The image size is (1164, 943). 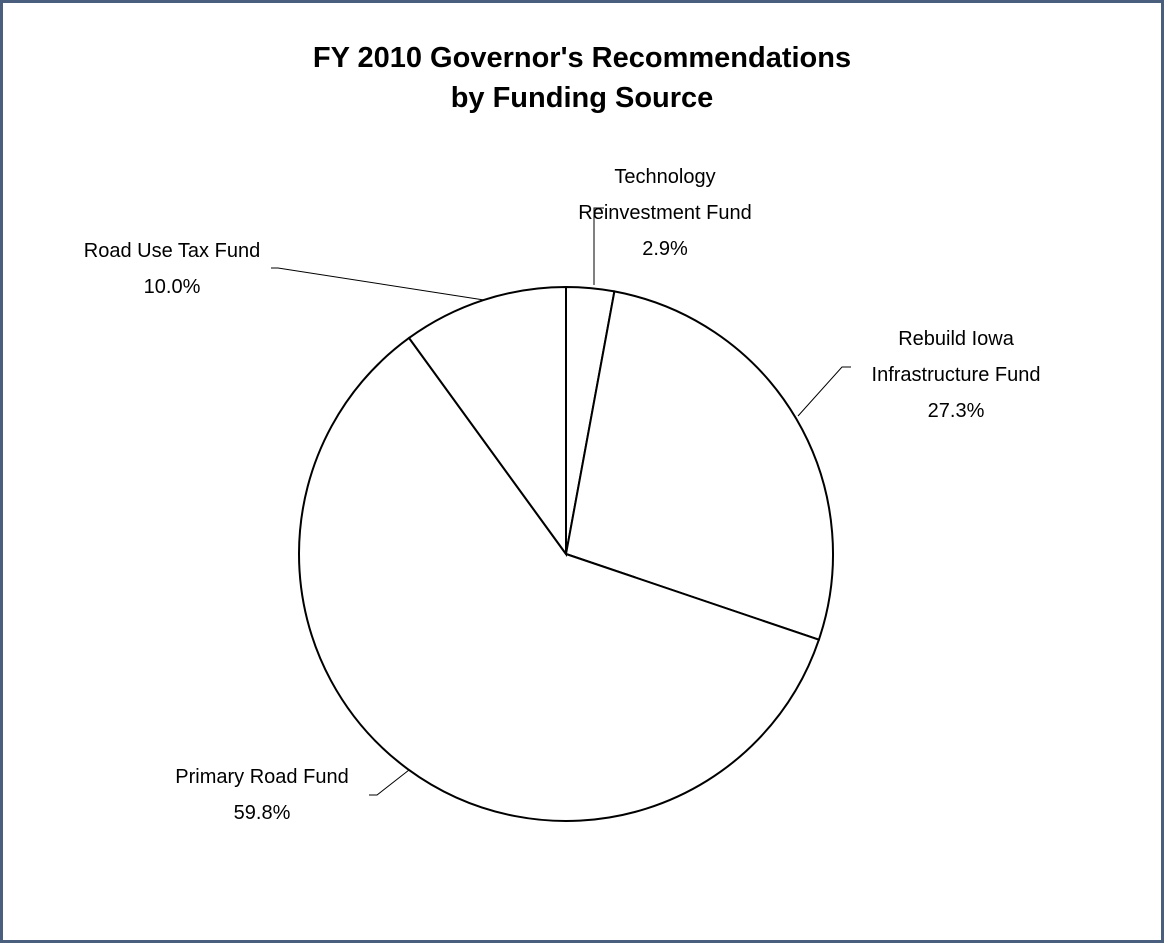 I want to click on slice-road-use-tax-fund-name-label: Road Use Tax Fund, so click(x=172, y=251).